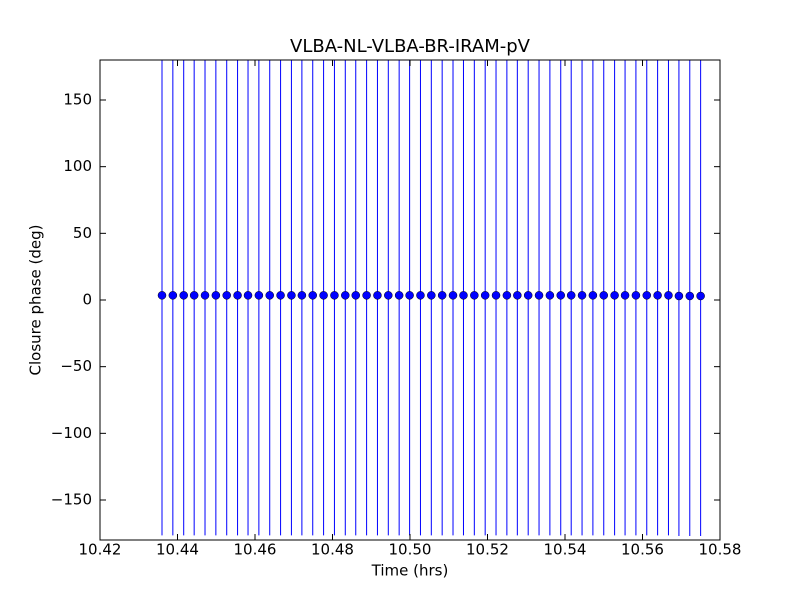 Image resolution: width=800 pixels, height=600 pixels. What do you see at coordinates (77, 166) in the screenshot?
I see `y-tick-label: 100` at bounding box center [77, 166].